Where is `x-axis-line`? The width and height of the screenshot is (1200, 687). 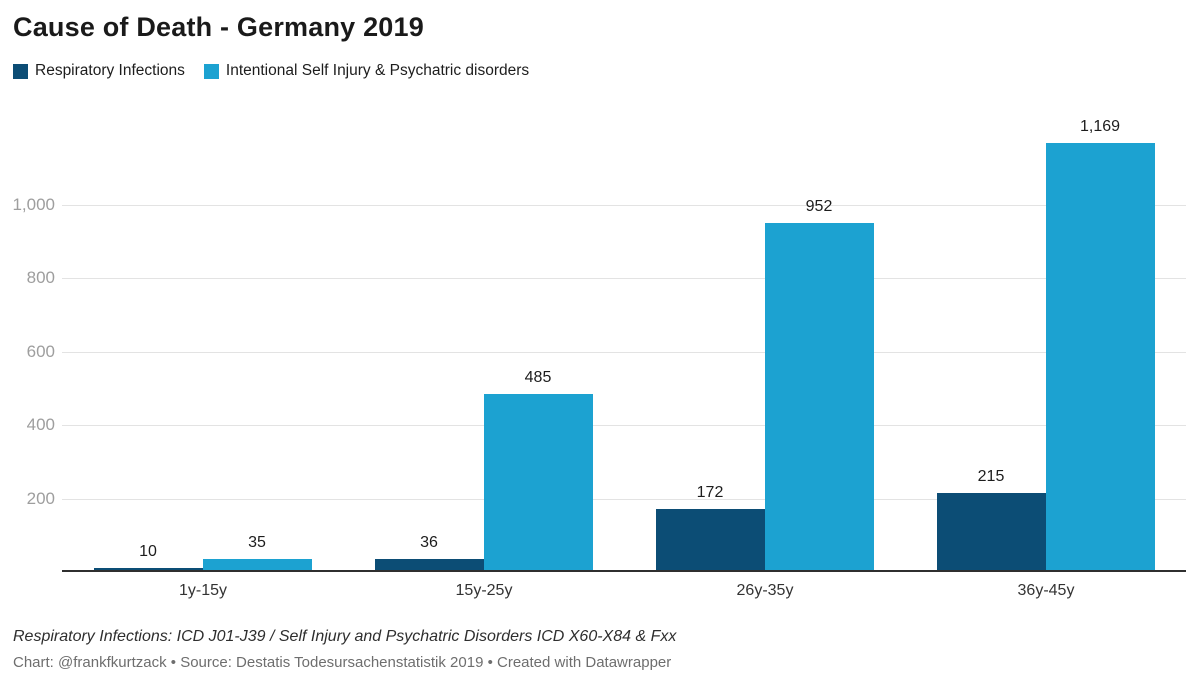 x-axis-line is located at coordinates (624, 571).